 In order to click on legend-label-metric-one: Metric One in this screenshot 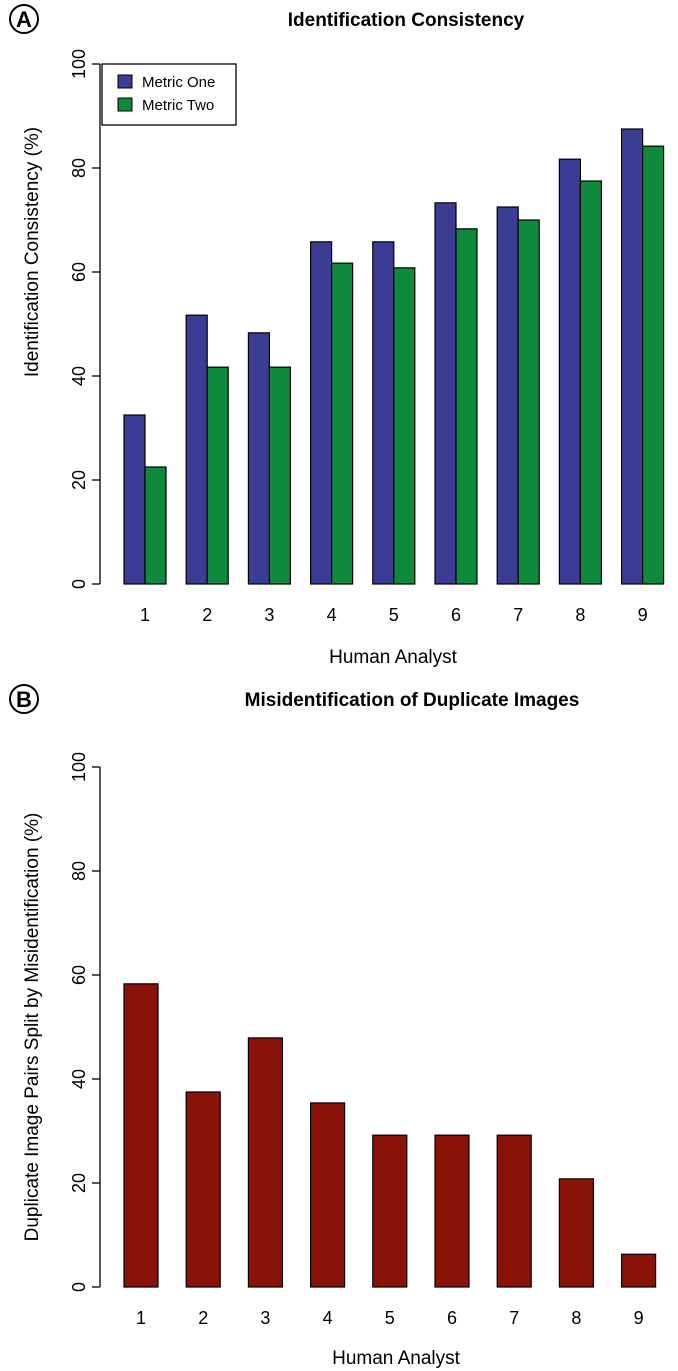, I will do `click(178, 82)`.